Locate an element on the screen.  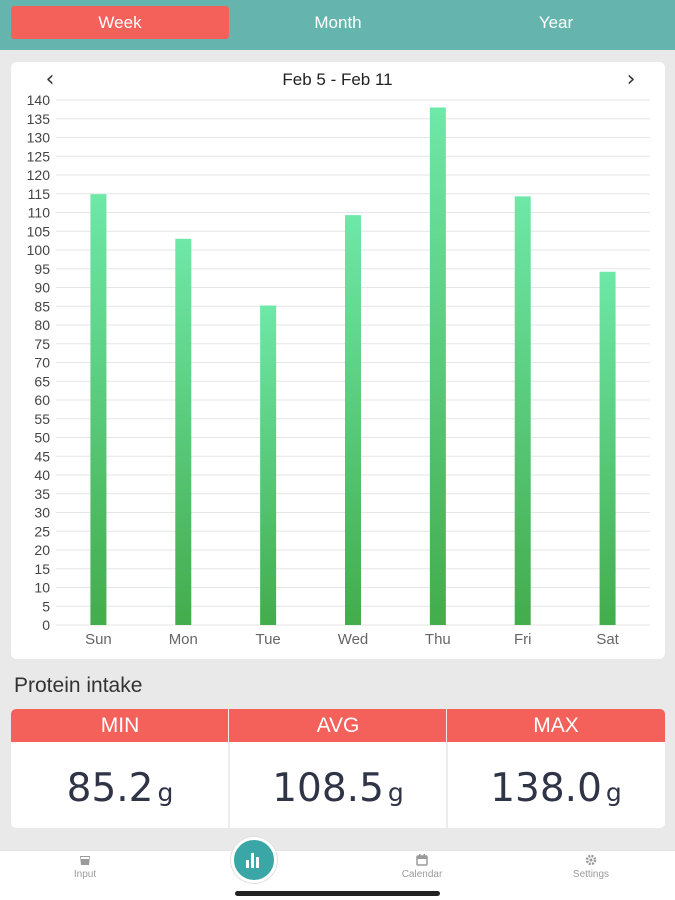
bar-mon is located at coordinates (183, 431).